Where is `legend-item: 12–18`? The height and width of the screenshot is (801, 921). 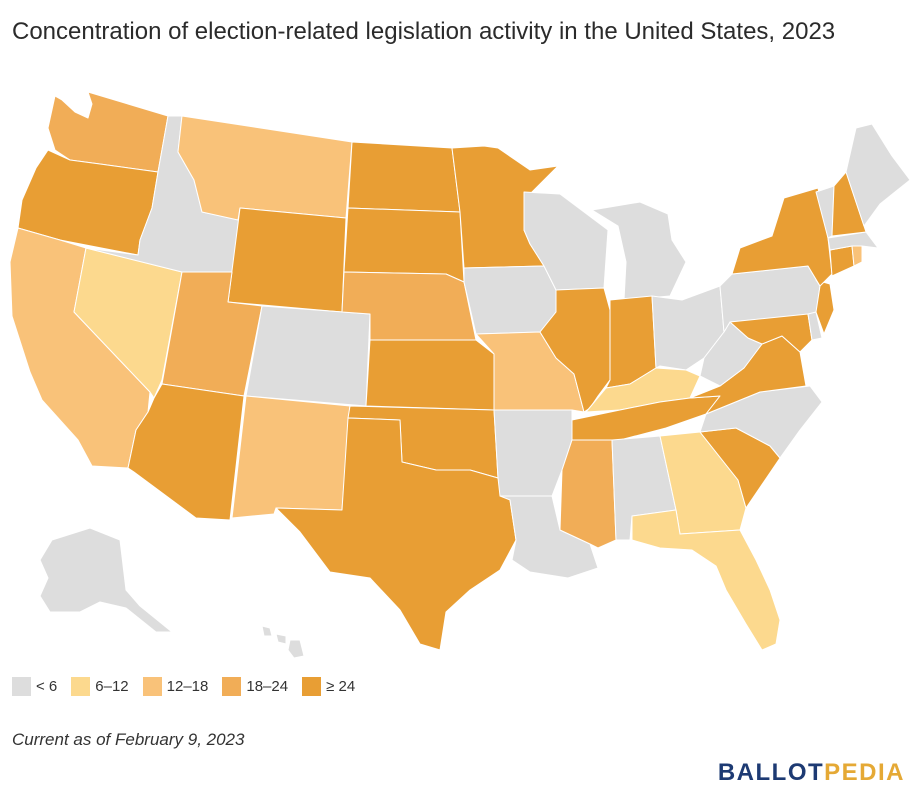
legend-item: 12–18 is located at coordinates (175, 686).